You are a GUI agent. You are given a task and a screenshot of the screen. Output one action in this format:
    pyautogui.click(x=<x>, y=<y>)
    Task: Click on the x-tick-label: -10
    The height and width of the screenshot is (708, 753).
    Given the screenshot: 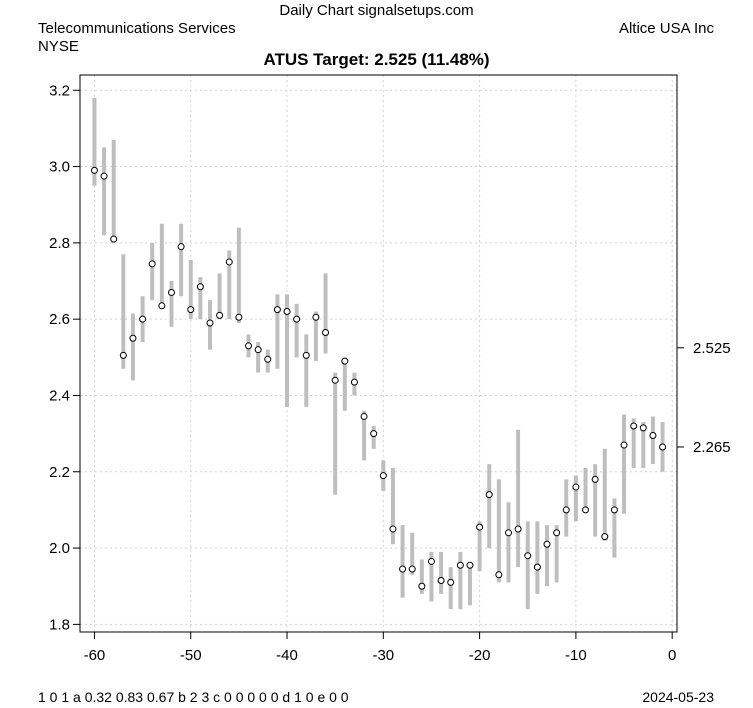 What is the action you would take?
    pyautogui.click(x=576, y=655)
    